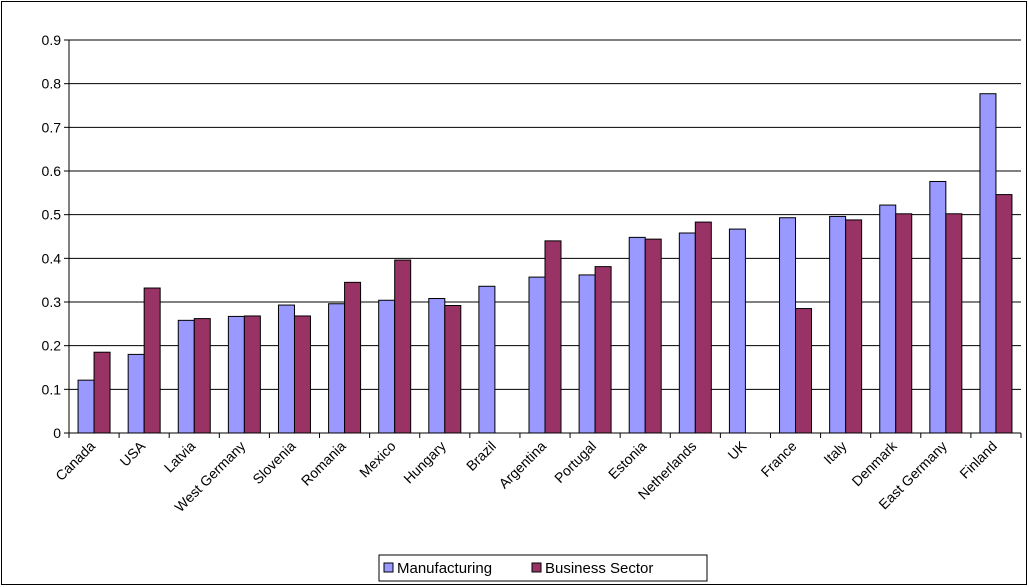 Image resolution: width=1029 pixels, height=587 pixels. What do you see at coordinates (522, 465) in the screenshot?
I see `x-tick-label: Argentina` at bounding box center [522, 465].